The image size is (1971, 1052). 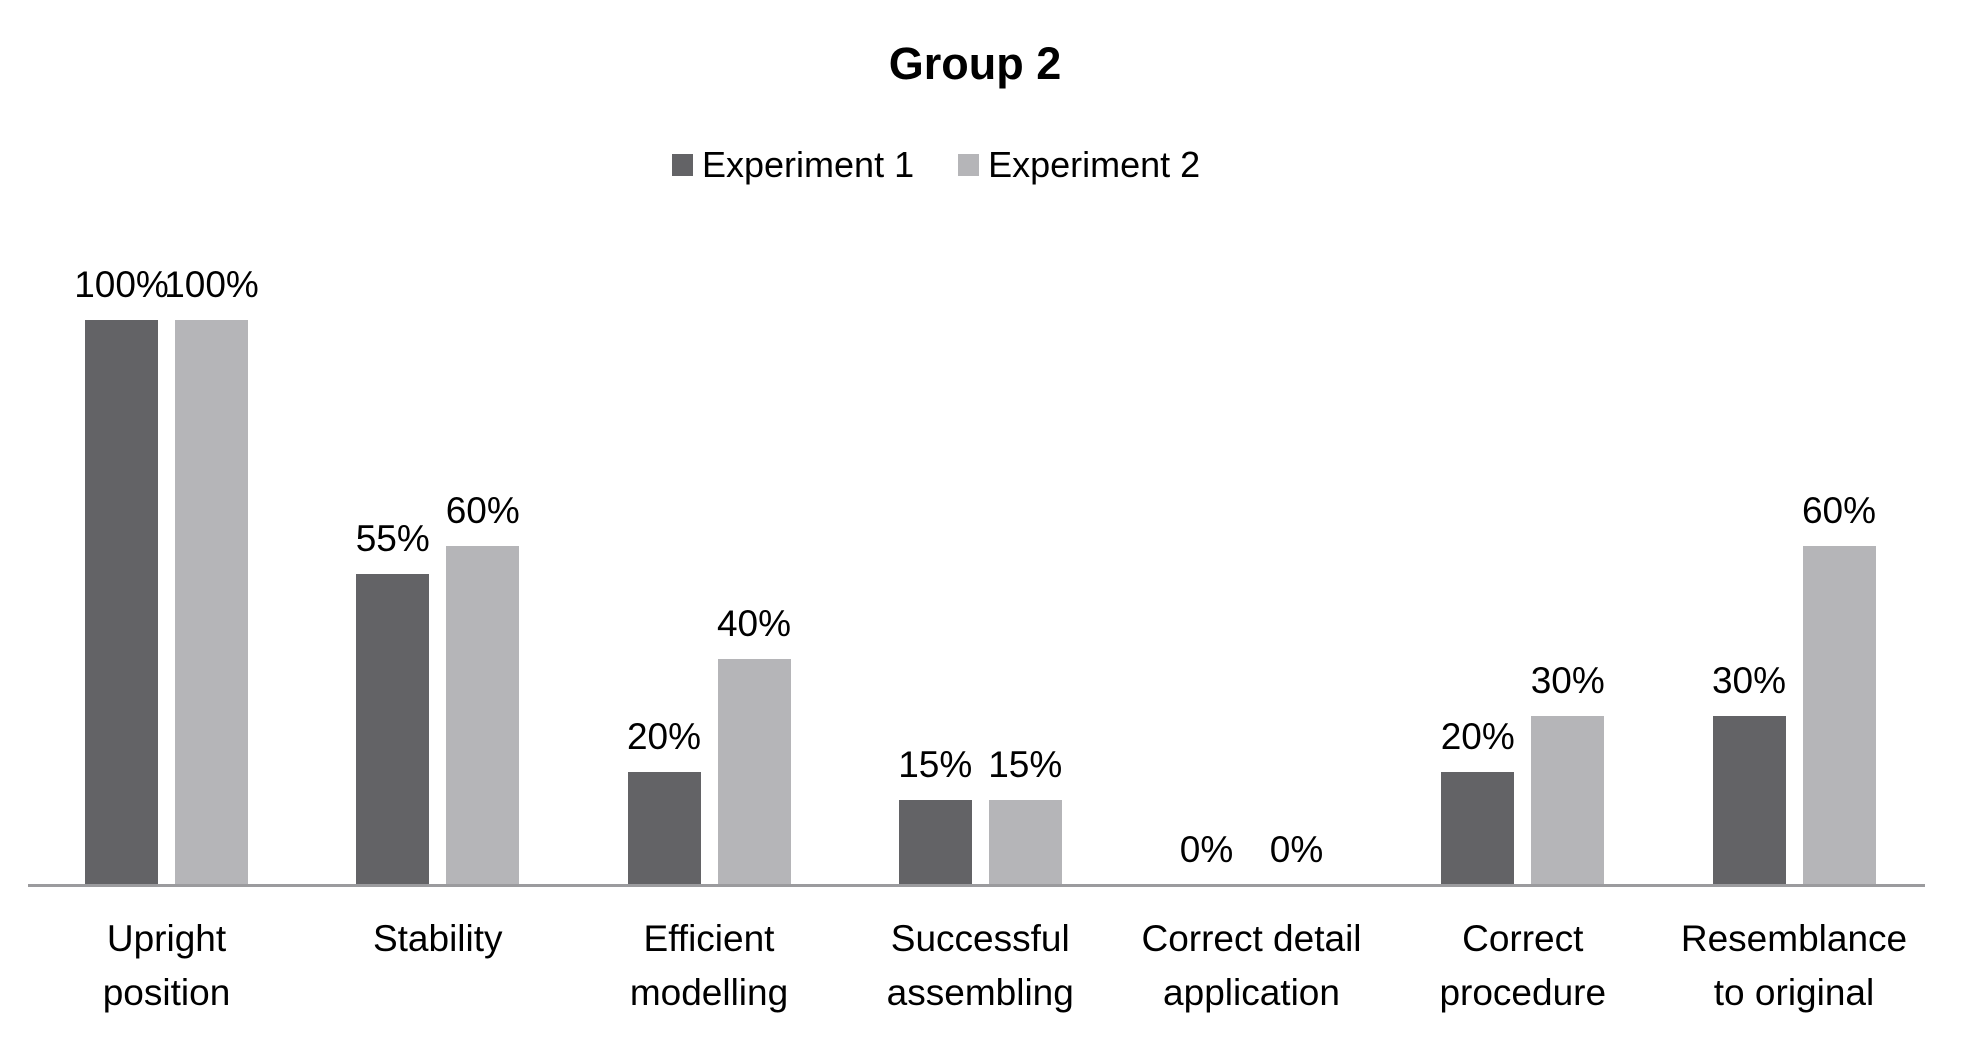 I want to click on category-label-line: Upright, so click(x=166, y=938).